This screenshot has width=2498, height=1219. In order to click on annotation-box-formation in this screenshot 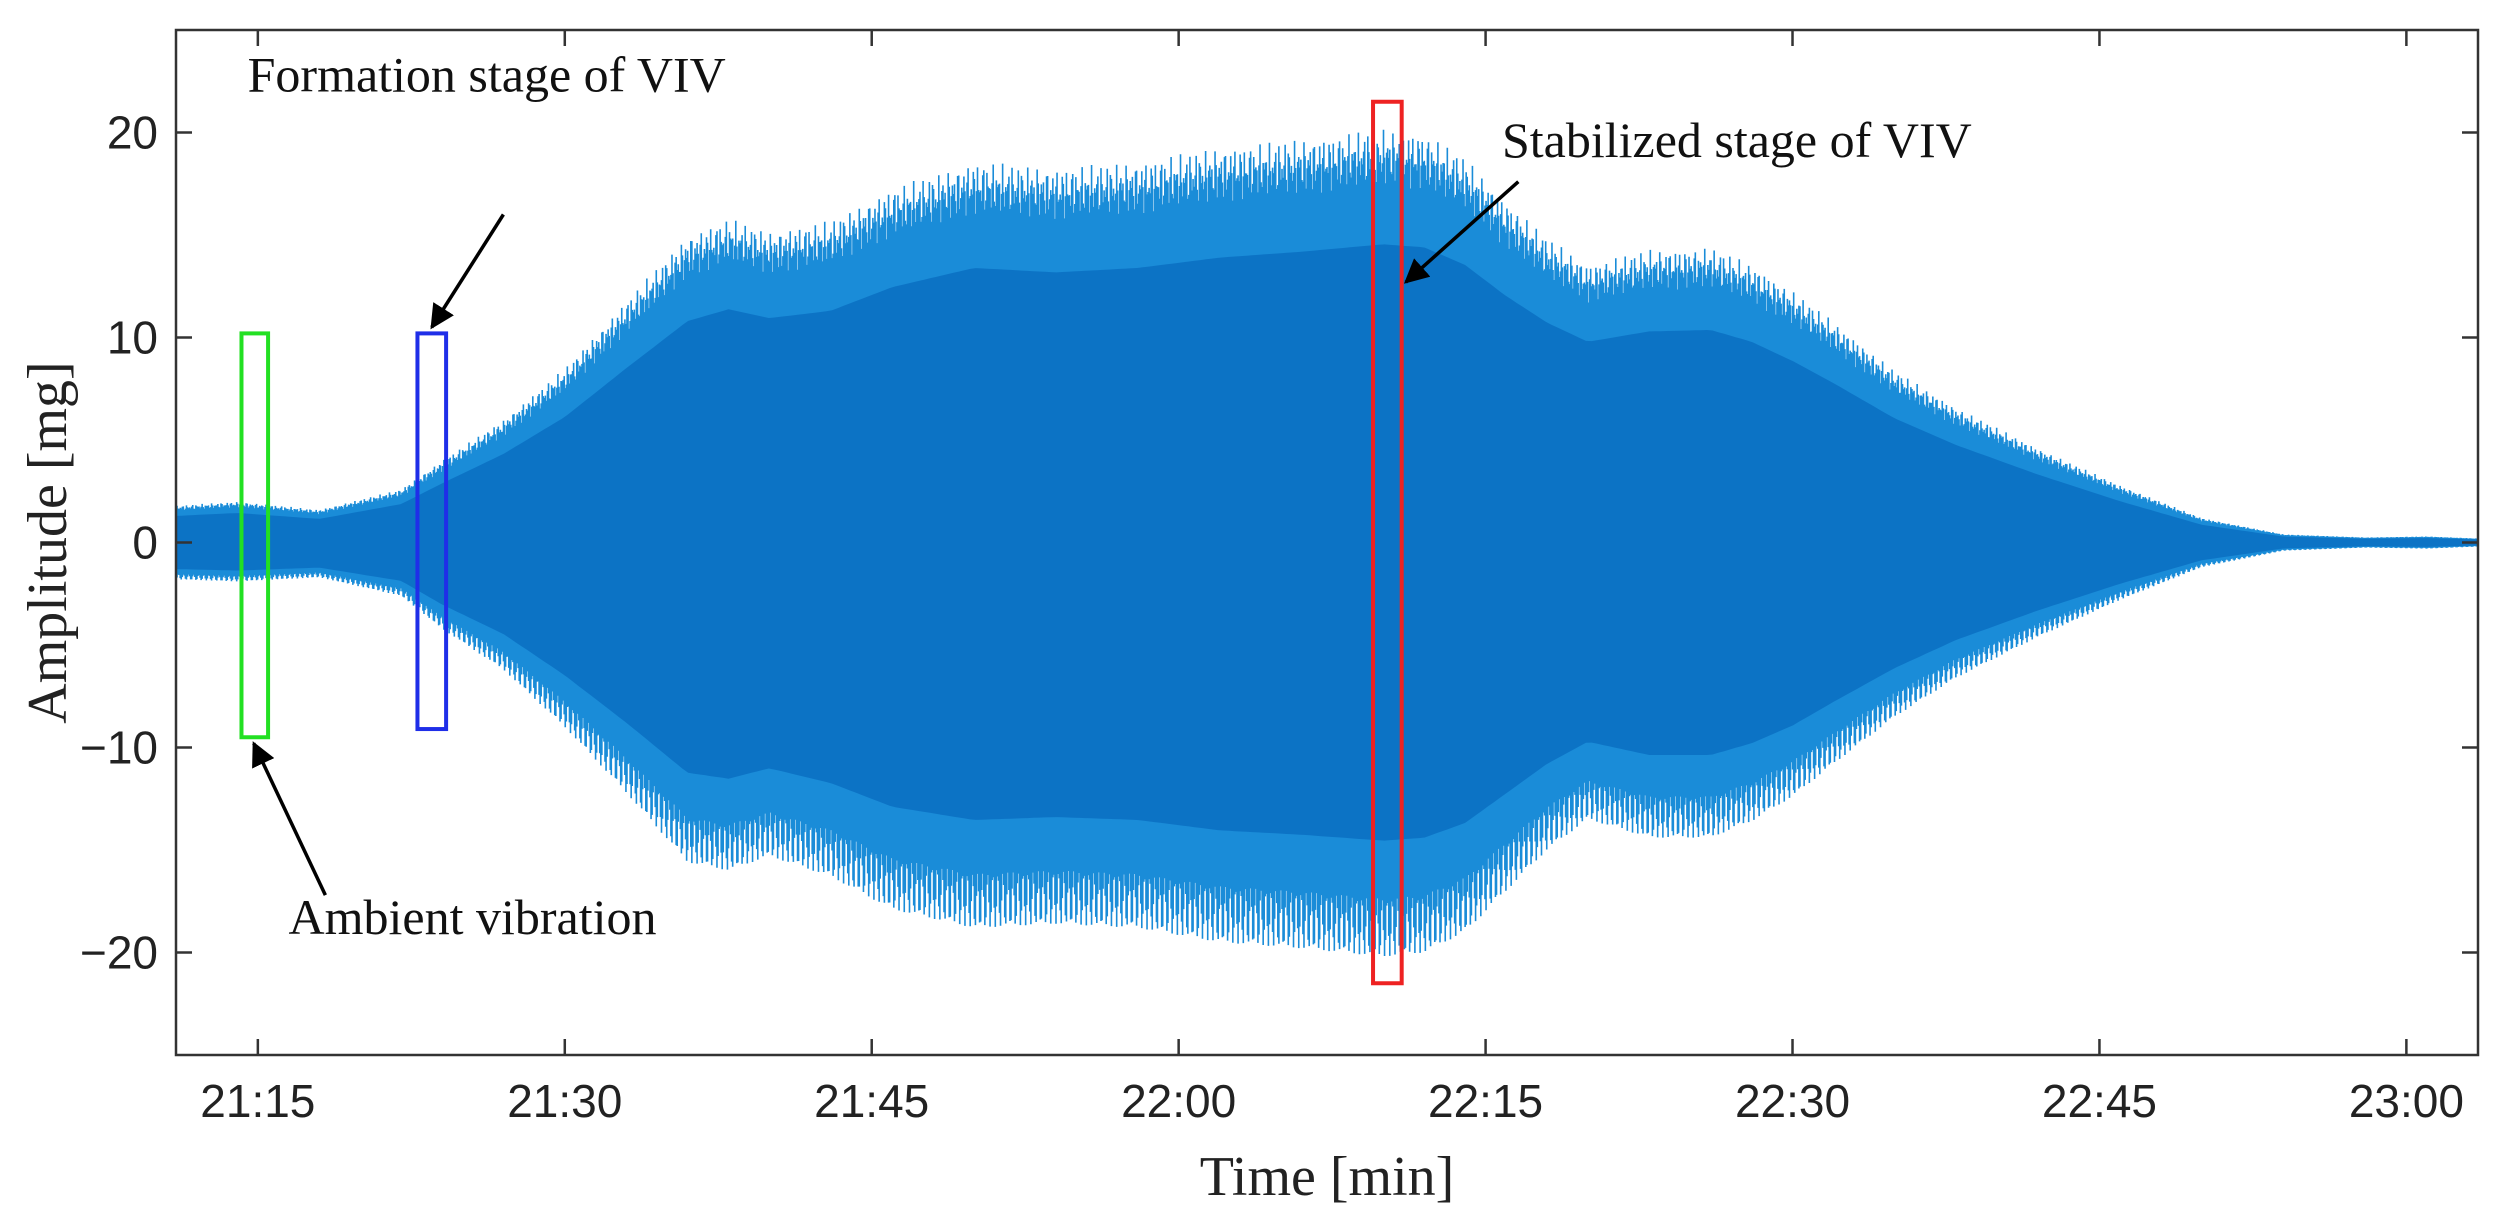, I will do `click(432, 531)`.